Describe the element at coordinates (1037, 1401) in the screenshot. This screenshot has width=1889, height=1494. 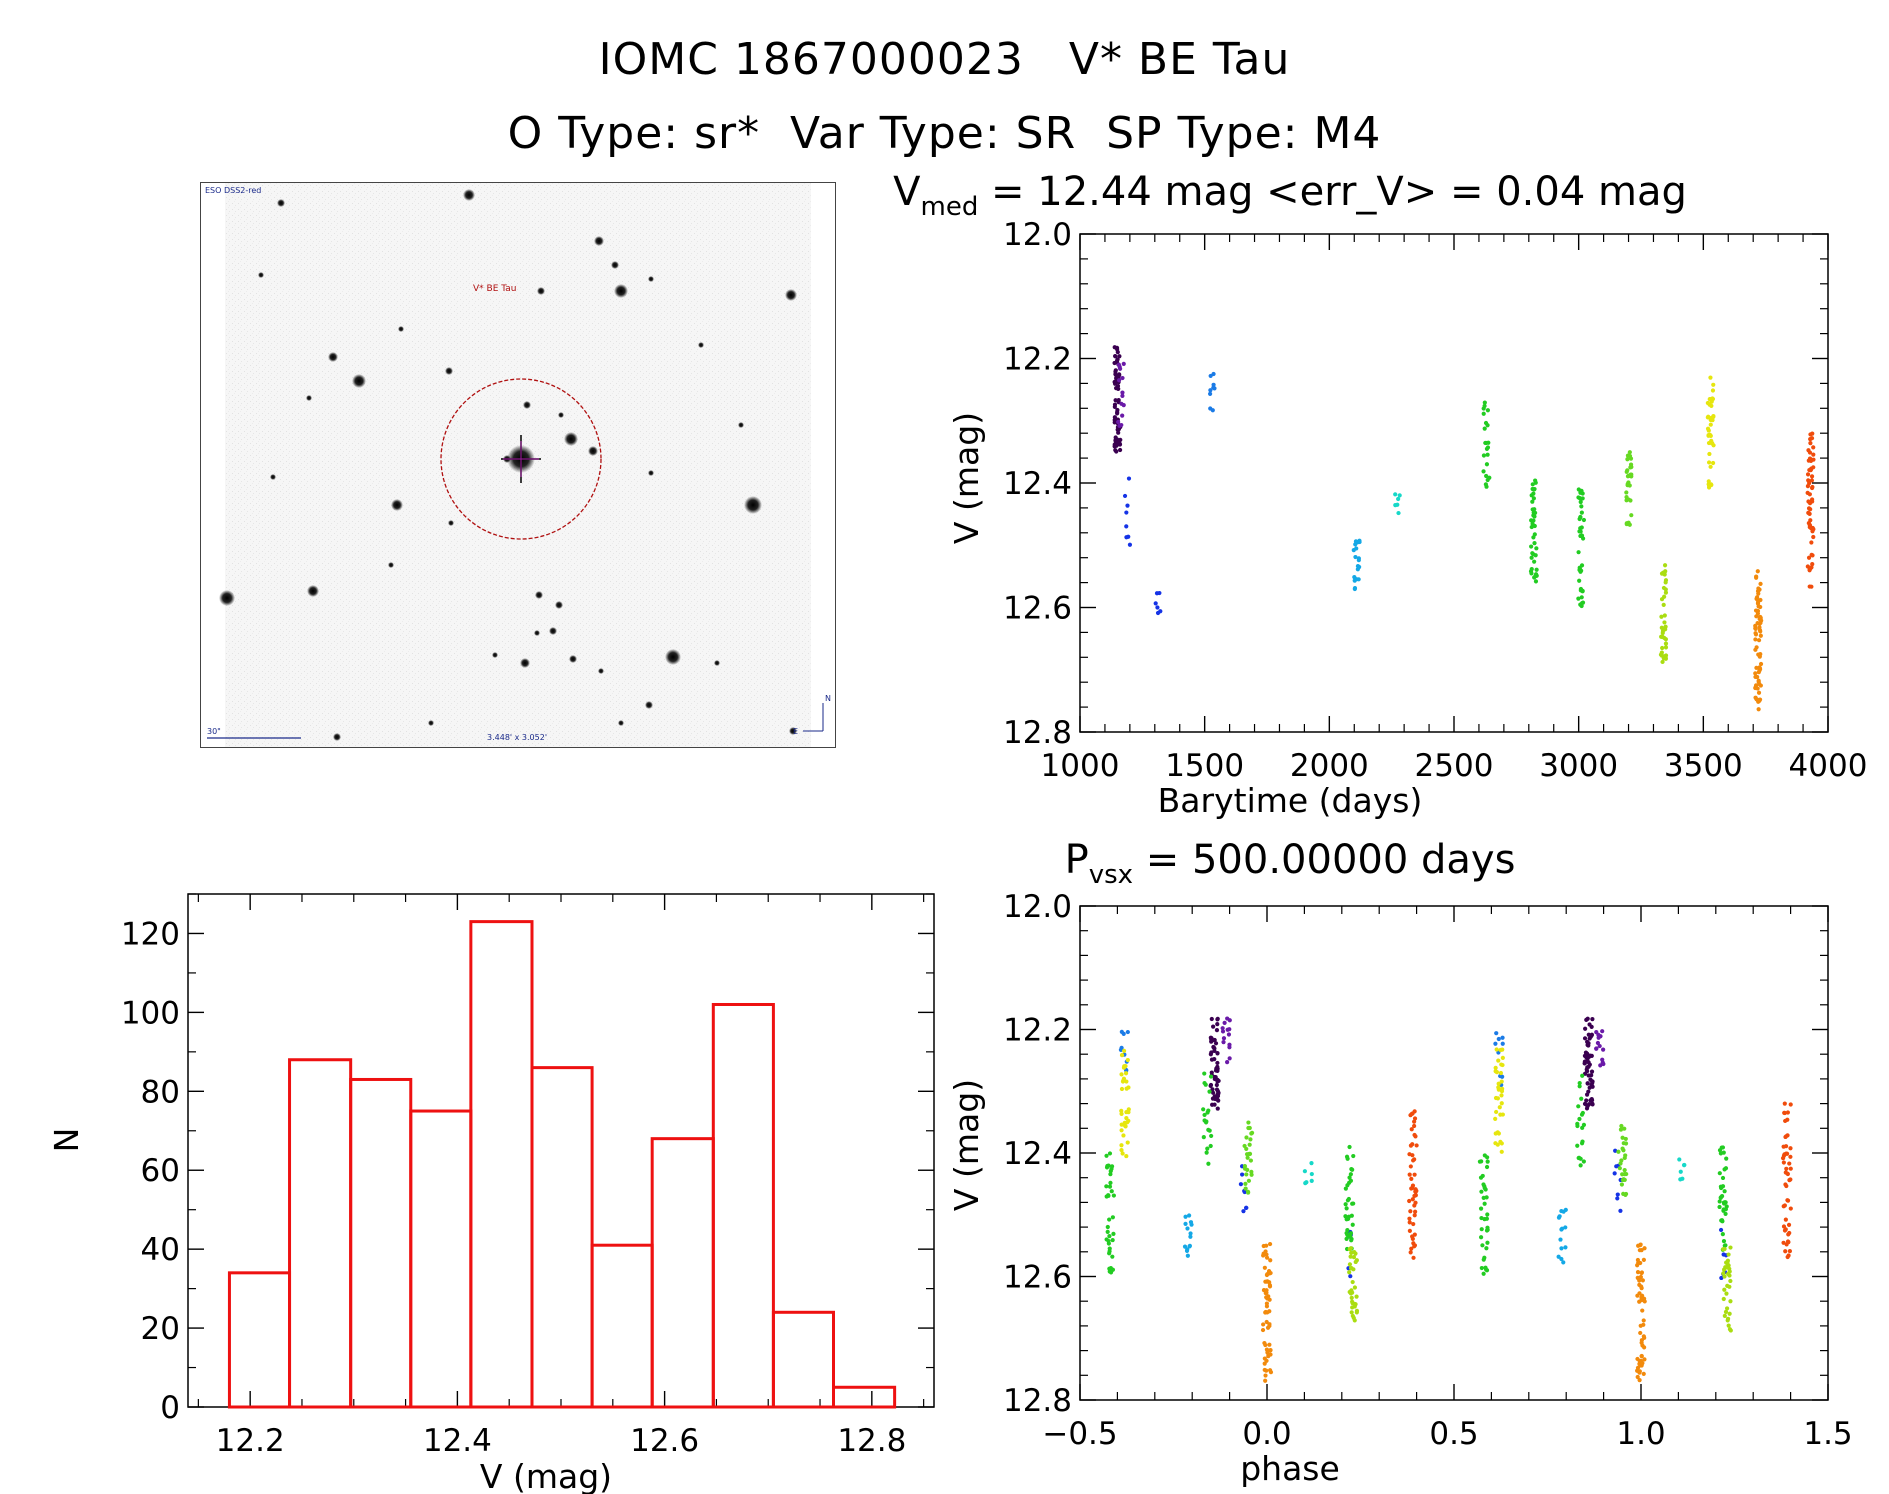
I see `ph-ytick-label: 12.8` at that location.